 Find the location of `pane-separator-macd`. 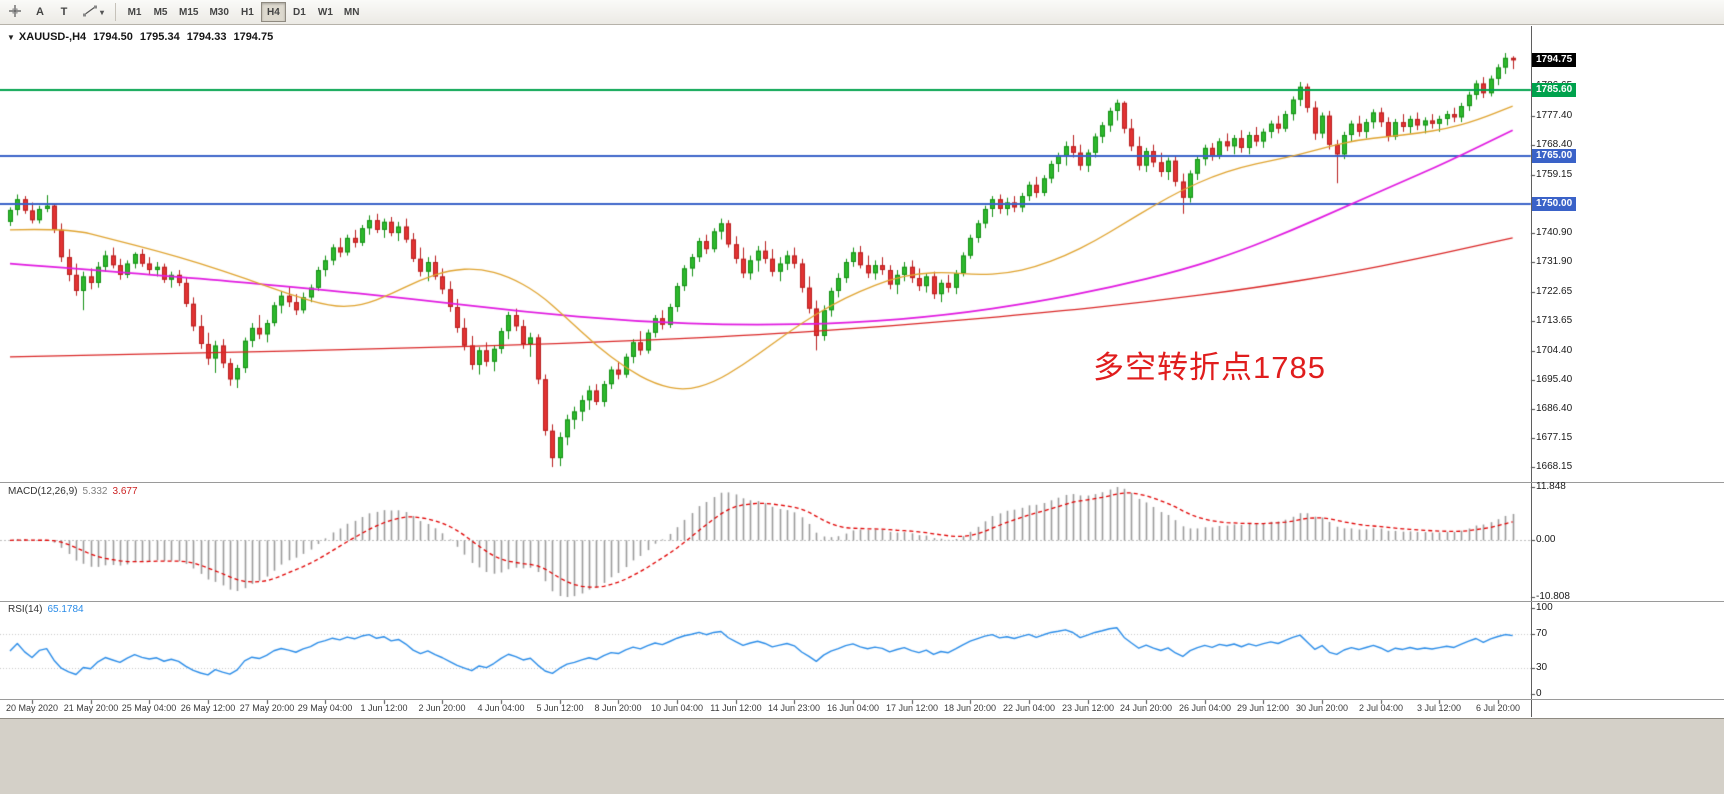

pane-separator-macd is located at coordinates (862, 482).